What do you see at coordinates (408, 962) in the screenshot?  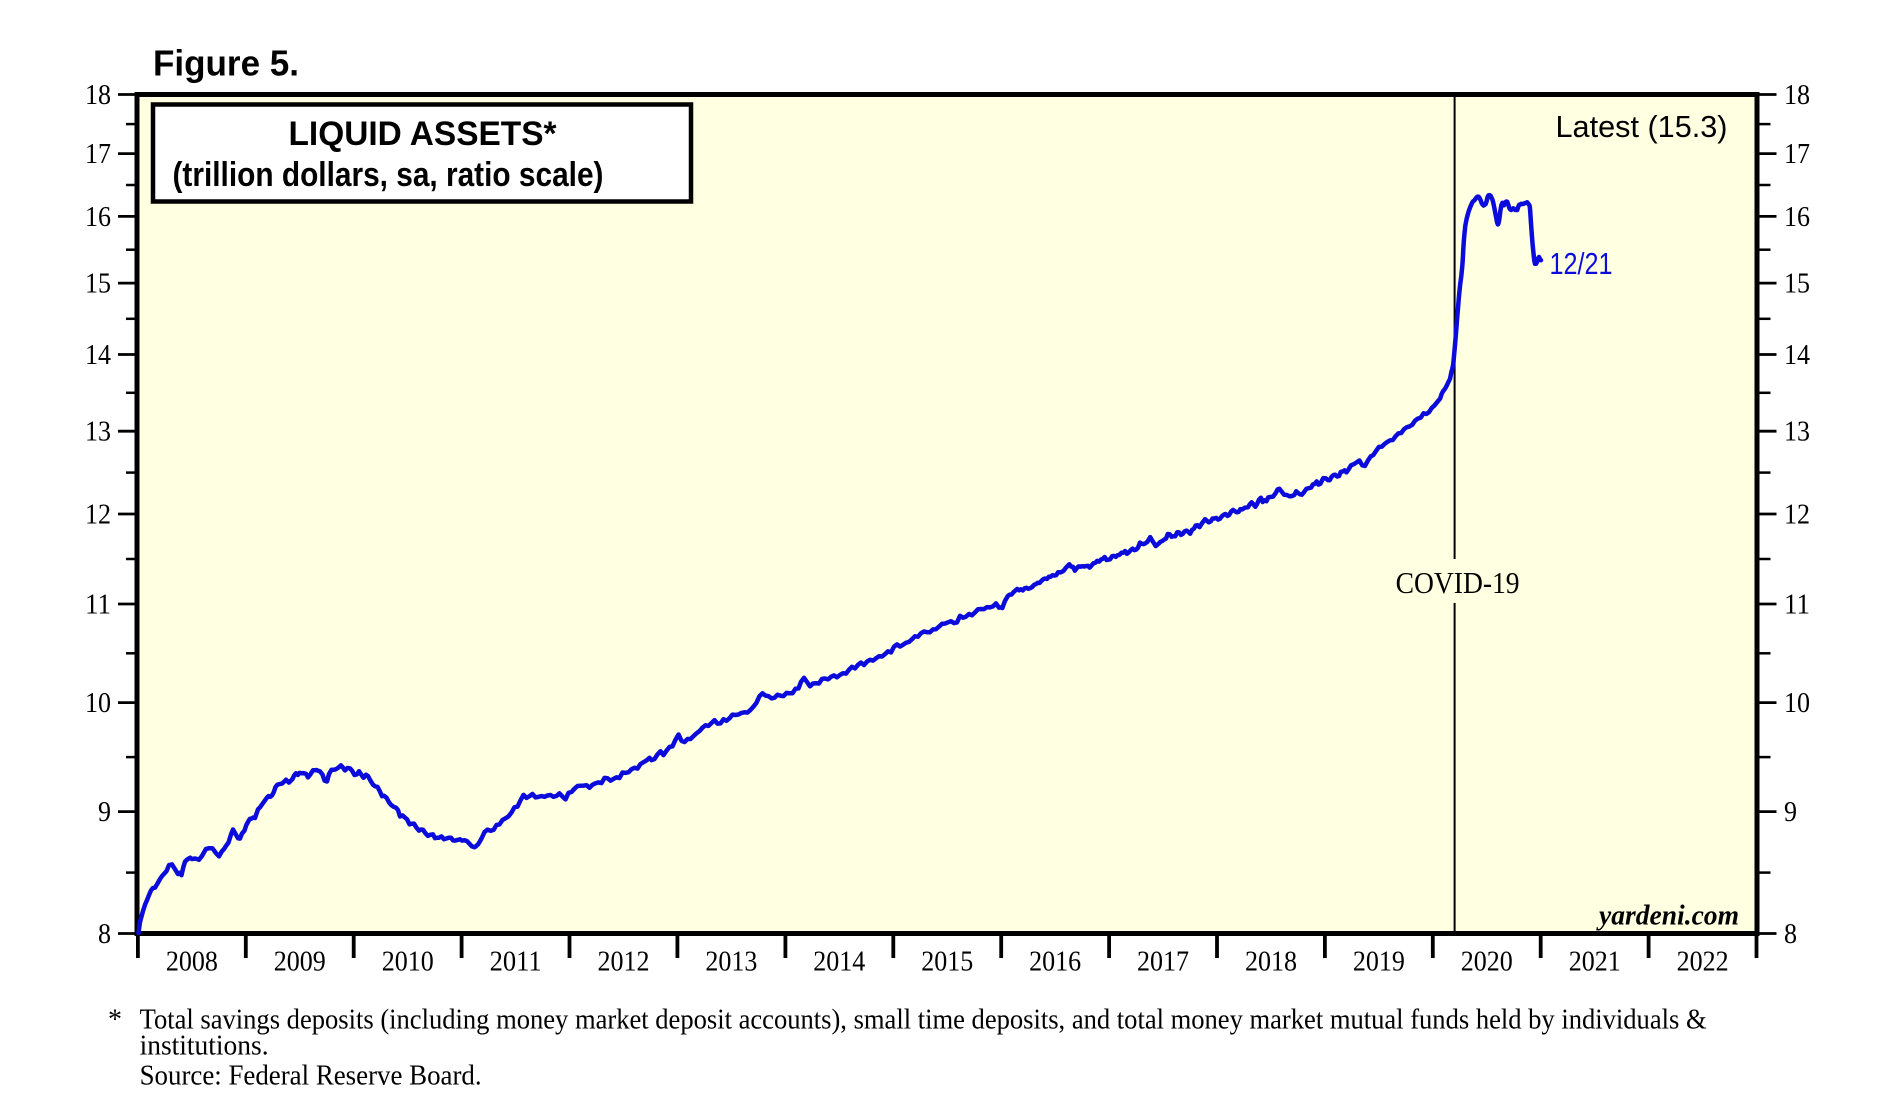 I see `svg-text: 2010` at bounding box center [408, 962].